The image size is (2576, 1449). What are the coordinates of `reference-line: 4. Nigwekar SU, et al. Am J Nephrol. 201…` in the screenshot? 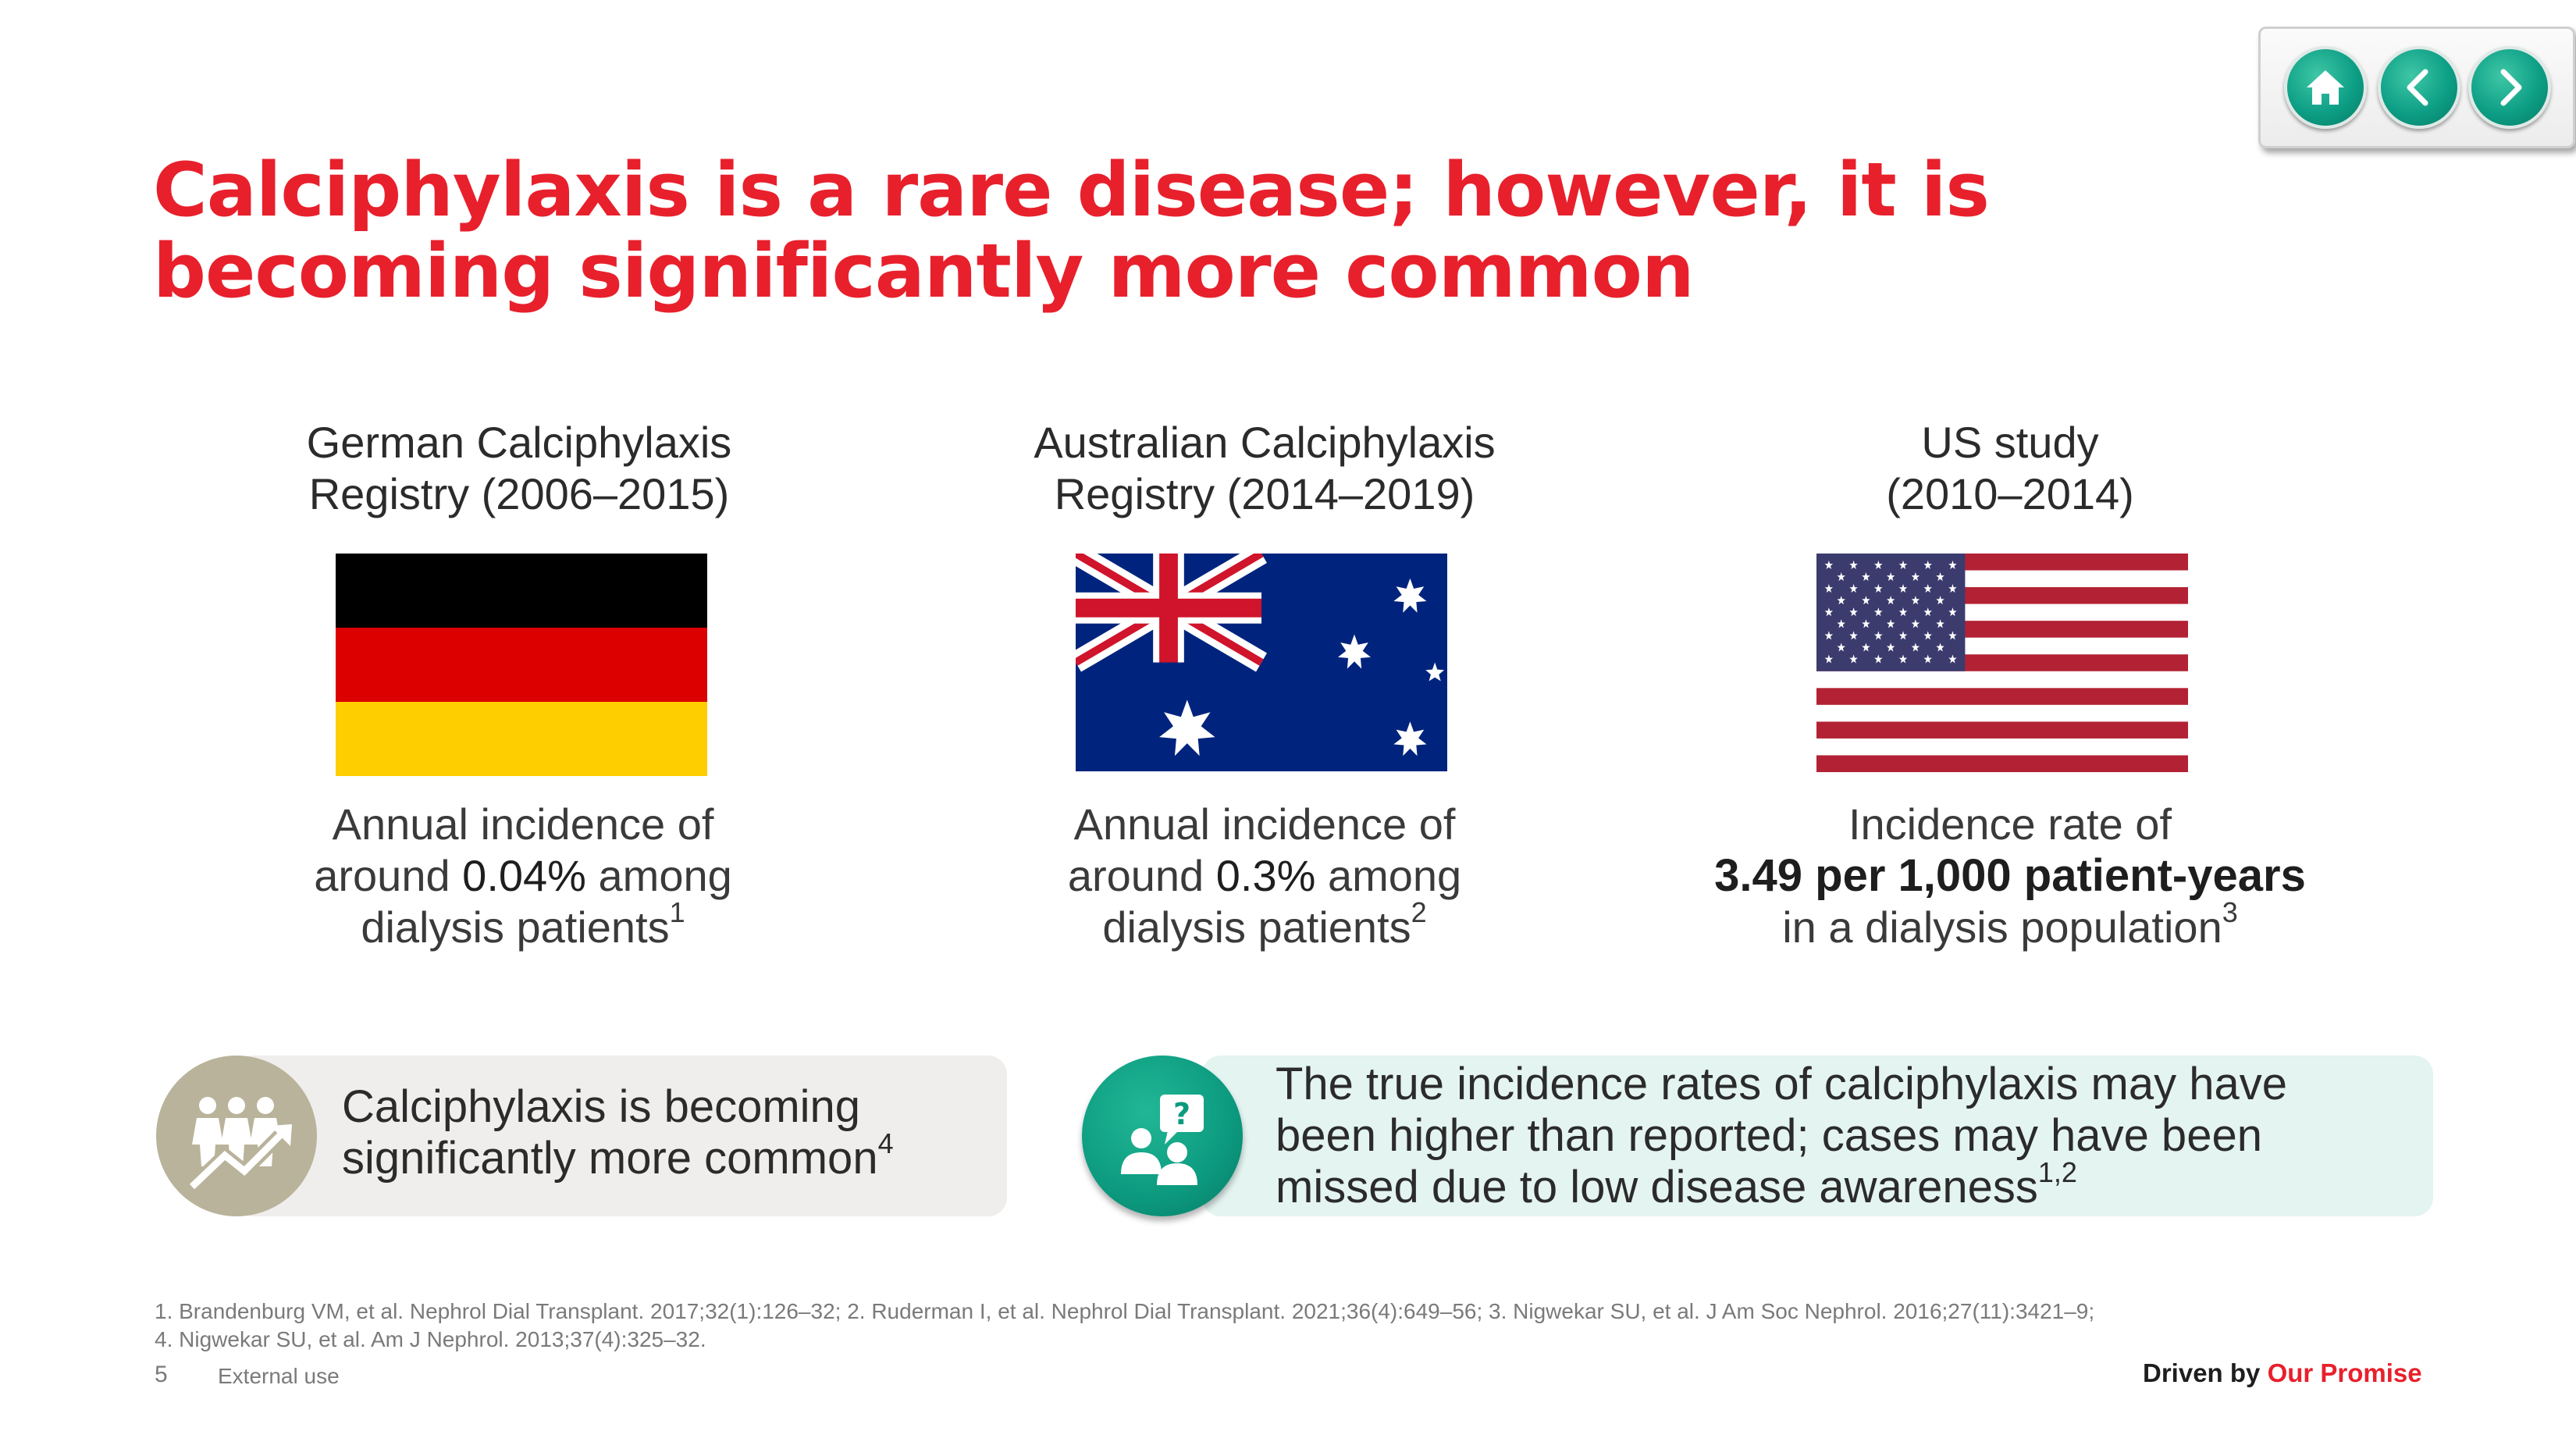 It's located at (430, 1339).